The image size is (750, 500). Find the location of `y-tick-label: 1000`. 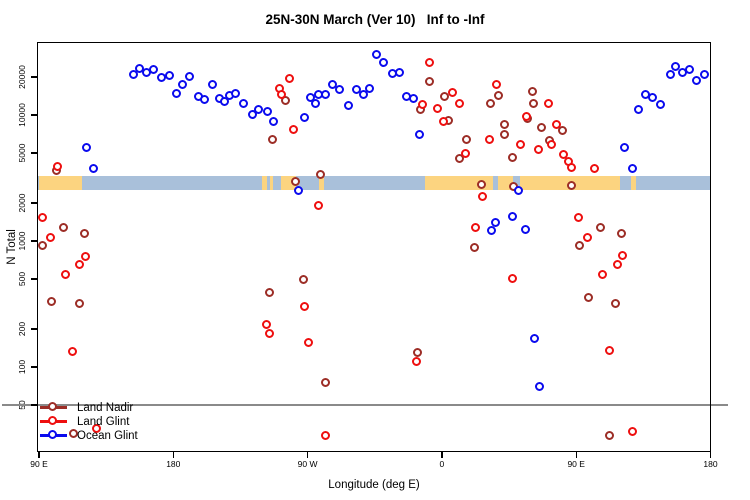

y-tick-label: 1000 is located at coordinates (22, 241).